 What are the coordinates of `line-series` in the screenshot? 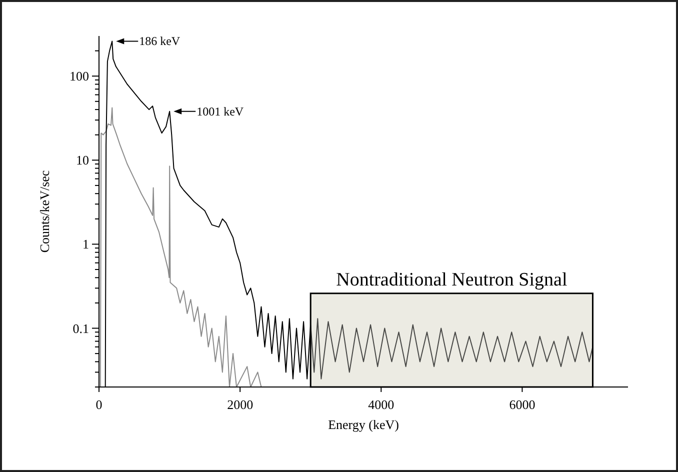 It's located at (181, 247).